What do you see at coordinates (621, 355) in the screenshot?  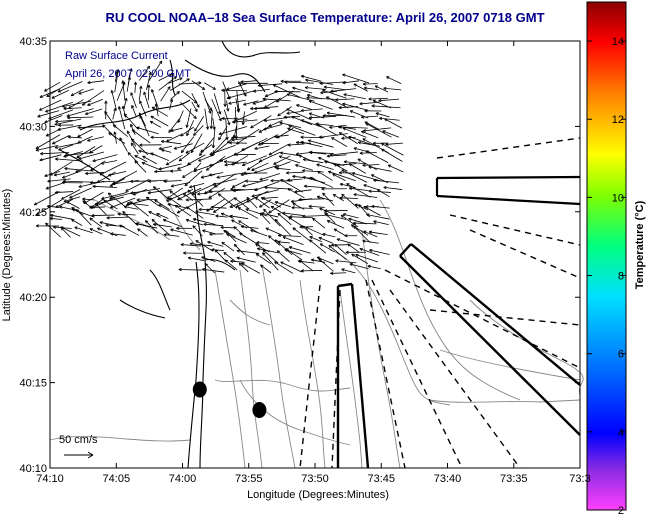 I see `colorbar-tick-label: 6` at bounding box center [621, 355].